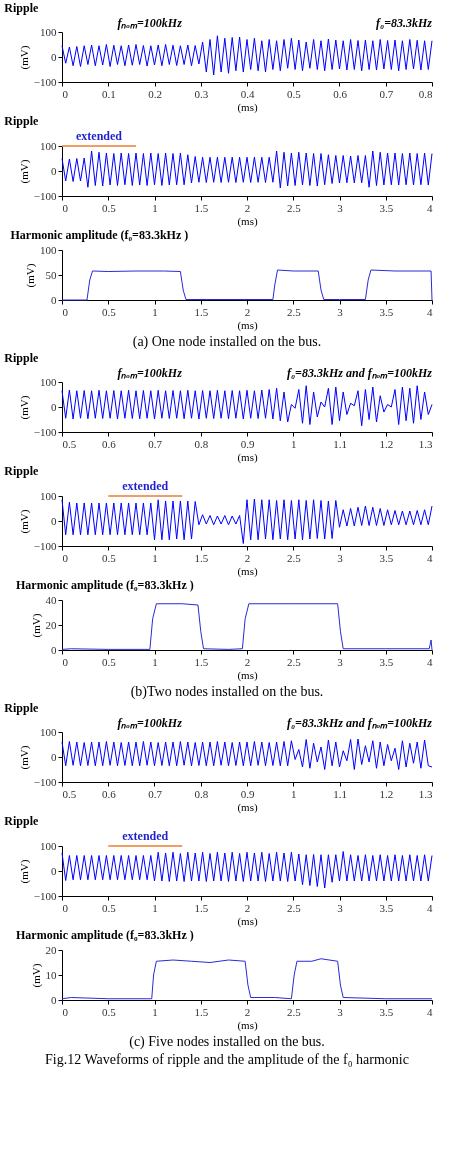 This screenshot has height=1162, width=452. I want to click on text: (b)Two nodes installed on the bus., so click(227, 692).